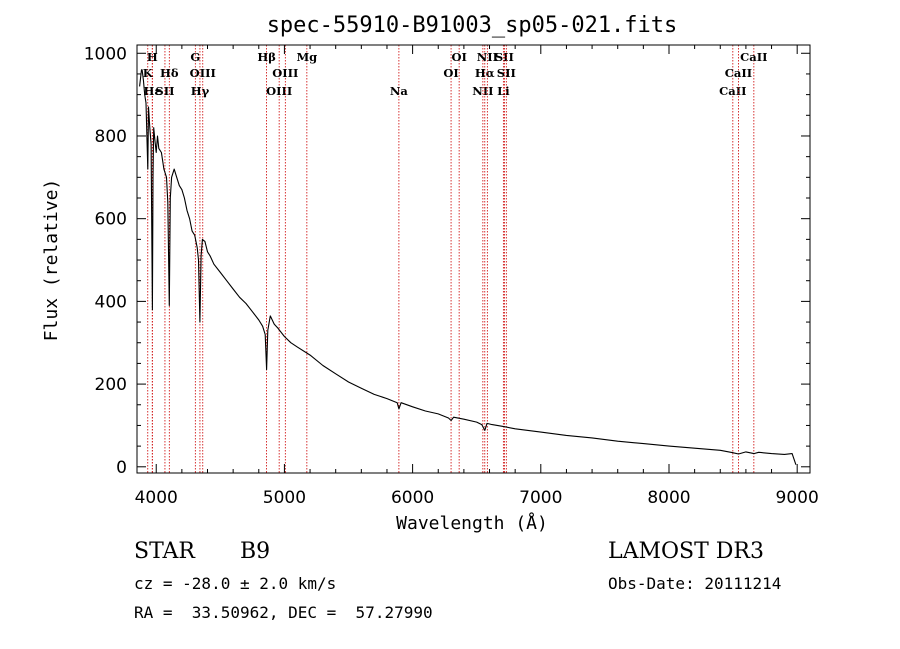 This screenshot has height=649, width=900. Describe the element at coordinates (412, 498) in the screenshot. I see `x-tick-label-2: 6000` at that location.